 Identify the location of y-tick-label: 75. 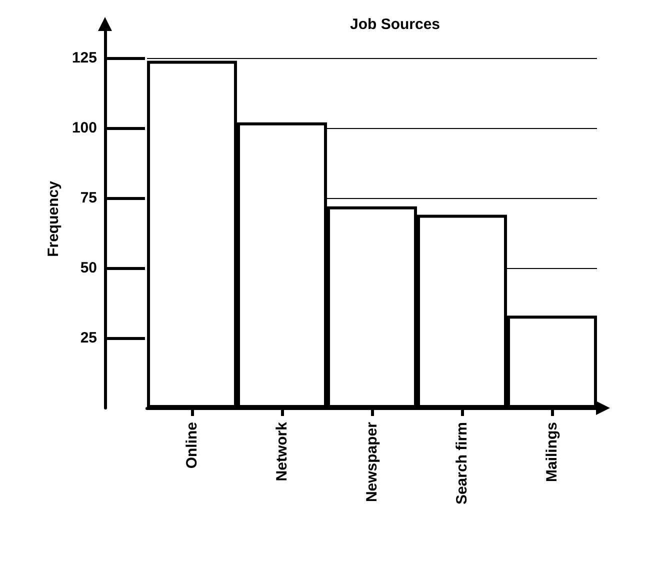
(88, 198).